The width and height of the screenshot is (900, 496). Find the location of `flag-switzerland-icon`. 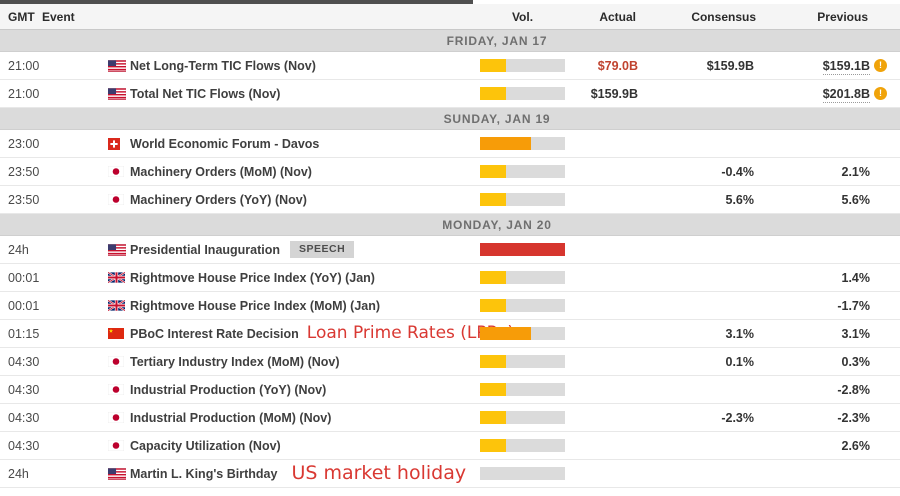

flag-switzerland-icon is located at coordinates (114, 143).